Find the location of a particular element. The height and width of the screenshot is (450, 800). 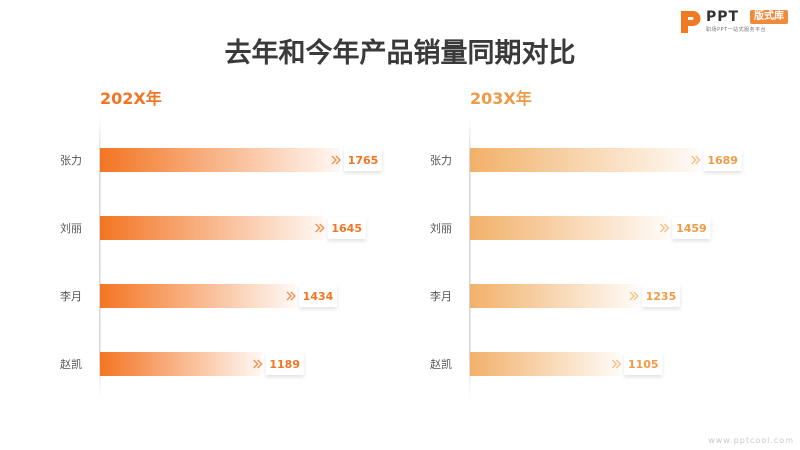

value-label: 1434 is located at coordinates (318, 296).